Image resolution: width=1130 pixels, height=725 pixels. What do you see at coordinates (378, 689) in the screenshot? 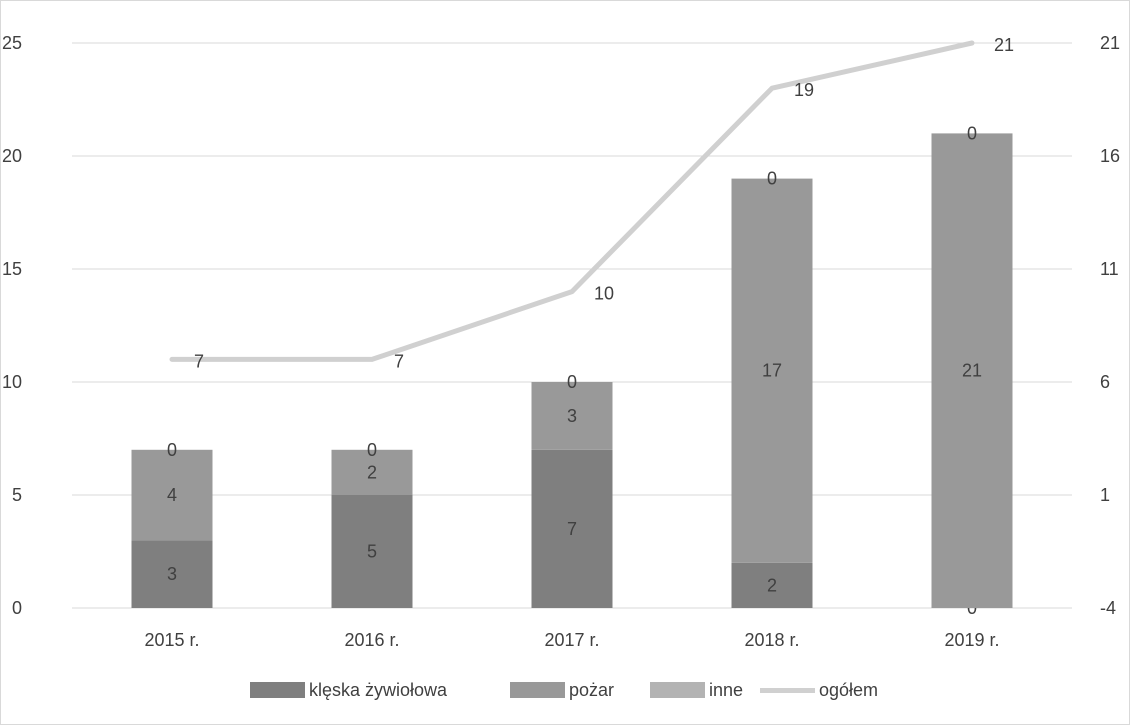
I see `legend-label: klęska żywiołowa` at bounding box center [378, 689].